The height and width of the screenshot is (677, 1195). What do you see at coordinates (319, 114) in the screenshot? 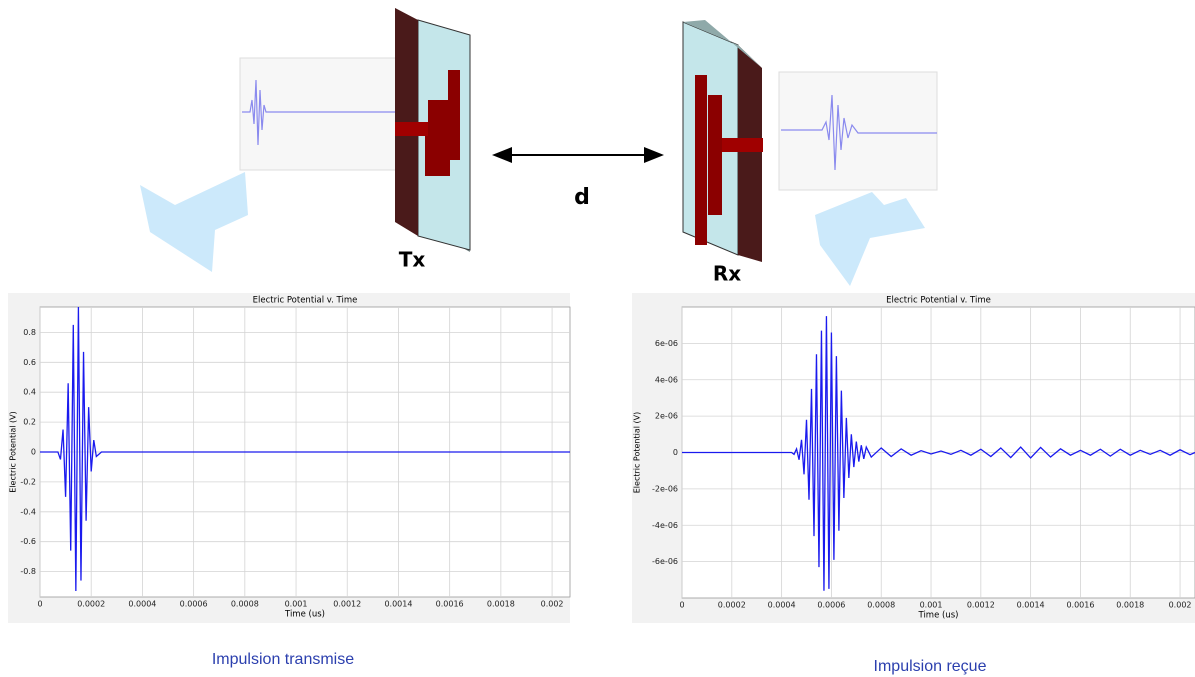
I see `tx-thumbnail` at bounding box center [319, 114].